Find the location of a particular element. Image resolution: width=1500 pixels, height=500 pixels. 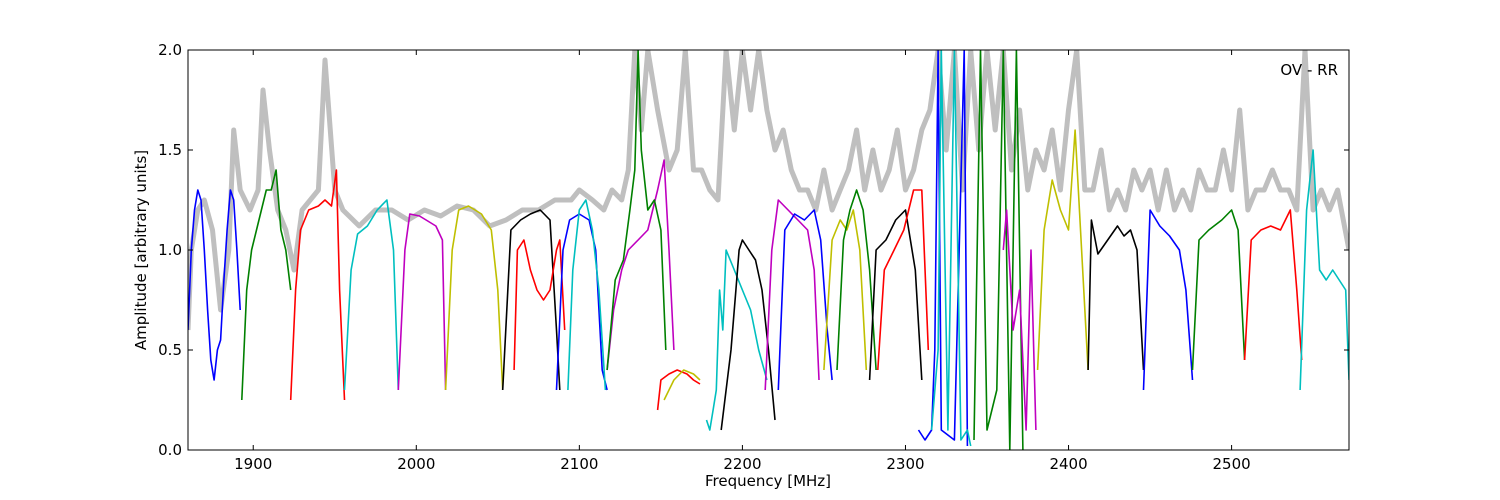

x-tick-label: 2200 is located at coordinates (742, 464).